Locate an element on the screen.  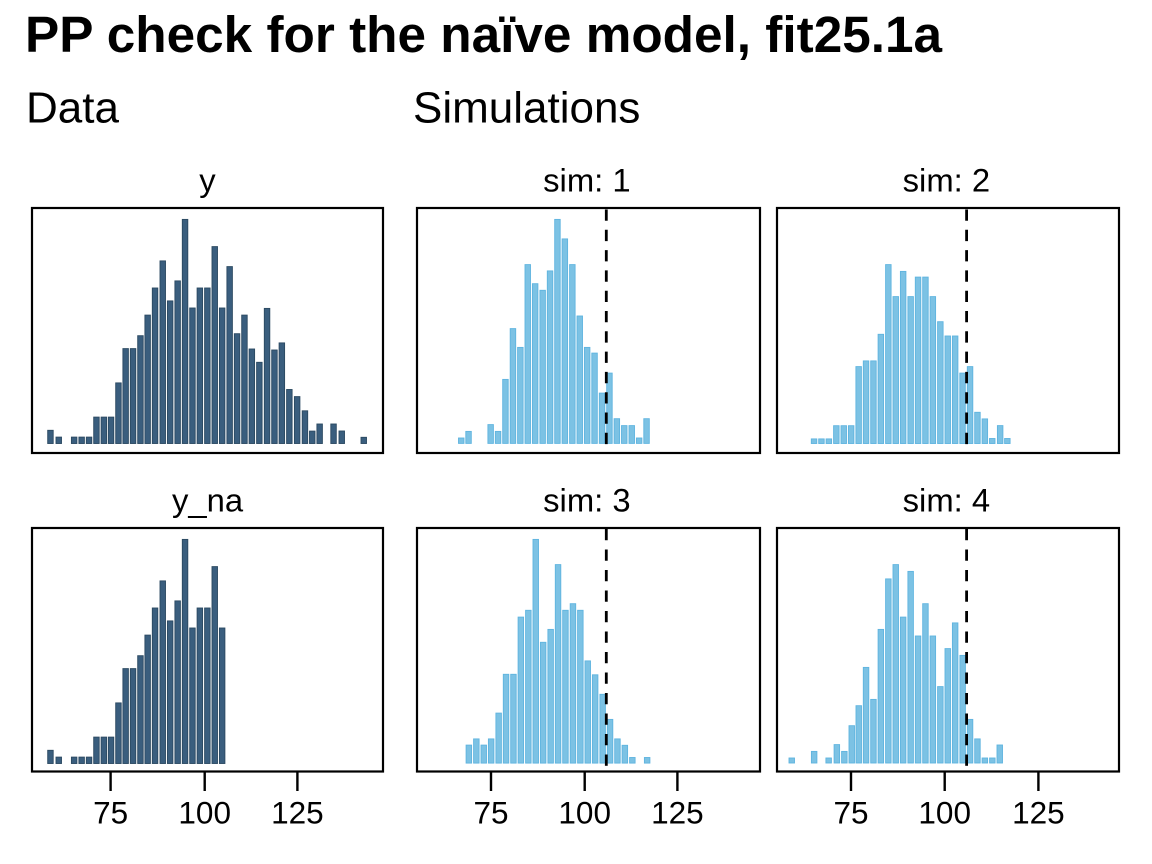
svg-text: sim: 3 is located at coordinates (586, 500).